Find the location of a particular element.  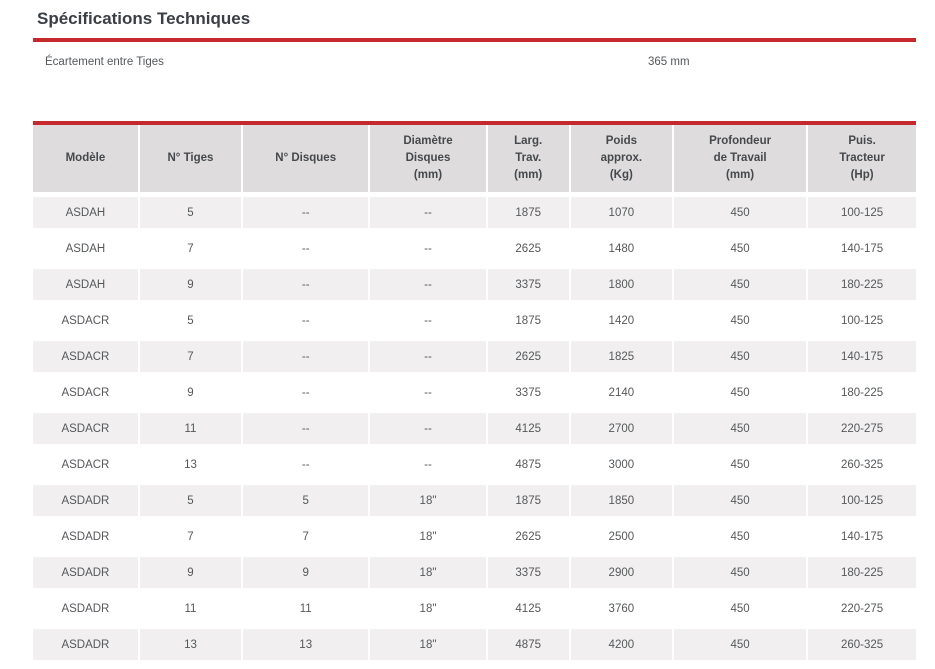

tine-spacing-label: Écartement entre Tiges is located at coordinates (104, 62).